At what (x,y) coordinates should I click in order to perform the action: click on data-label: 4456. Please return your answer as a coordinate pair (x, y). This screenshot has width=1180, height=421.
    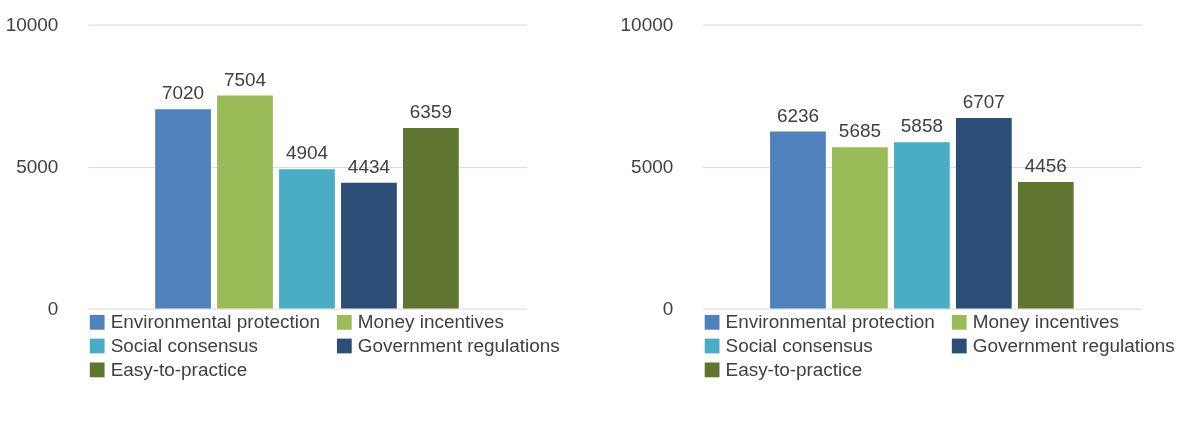
    Looking at the image, I should click on (1045, 166).